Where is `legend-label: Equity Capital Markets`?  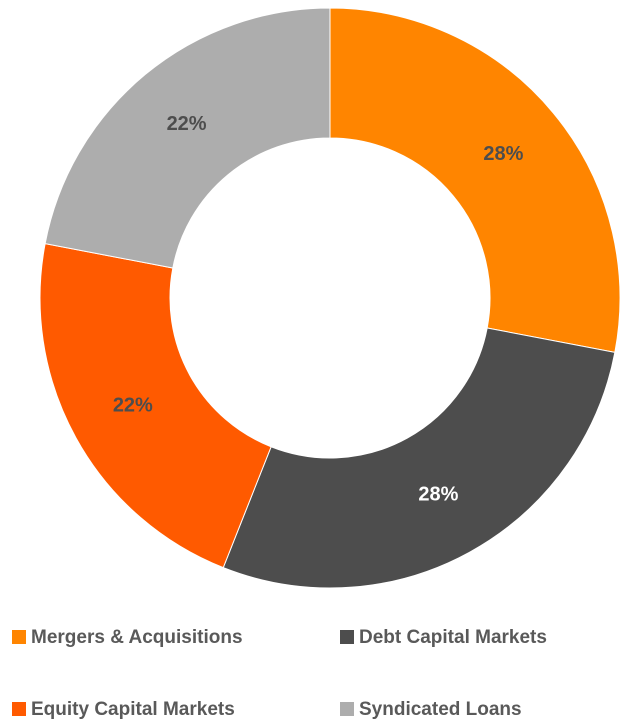 legend-label: Equity Capital Markets is located at coordinates (133, 709).